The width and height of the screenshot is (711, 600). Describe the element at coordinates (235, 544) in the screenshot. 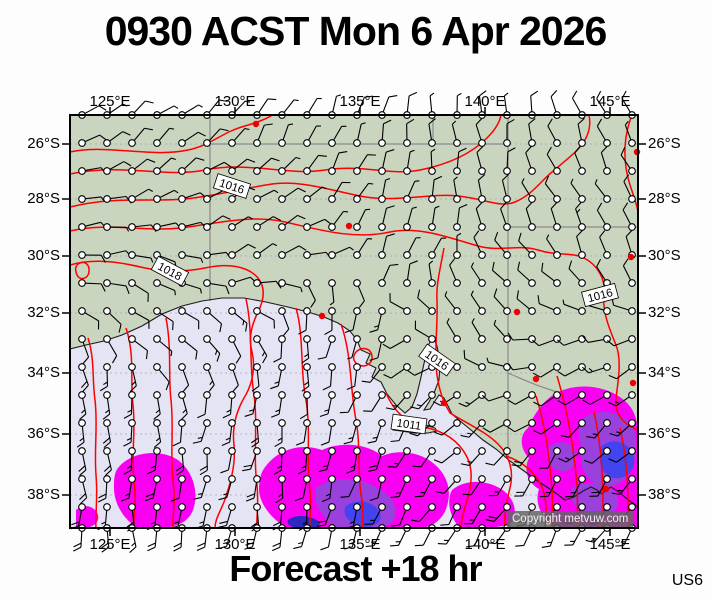

I see `lon-label-bottom: 130°E` at that location.